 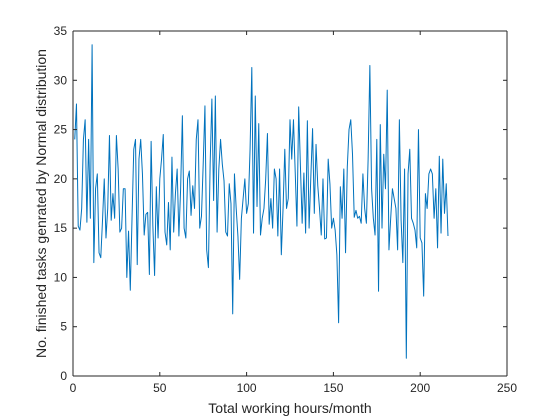 I want to click on y-tick-label: 30, so click(x=61, y=80).